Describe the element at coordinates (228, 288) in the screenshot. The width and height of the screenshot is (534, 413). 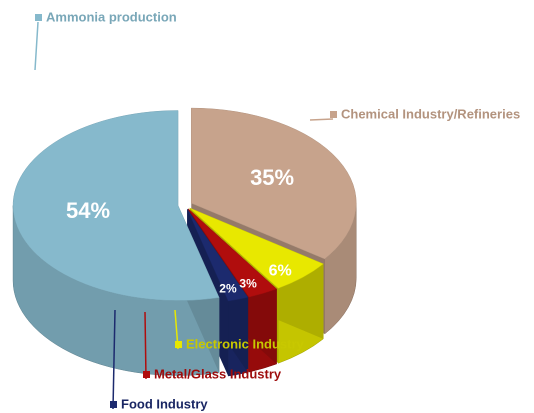
I see `value-label: 2%` at that location.